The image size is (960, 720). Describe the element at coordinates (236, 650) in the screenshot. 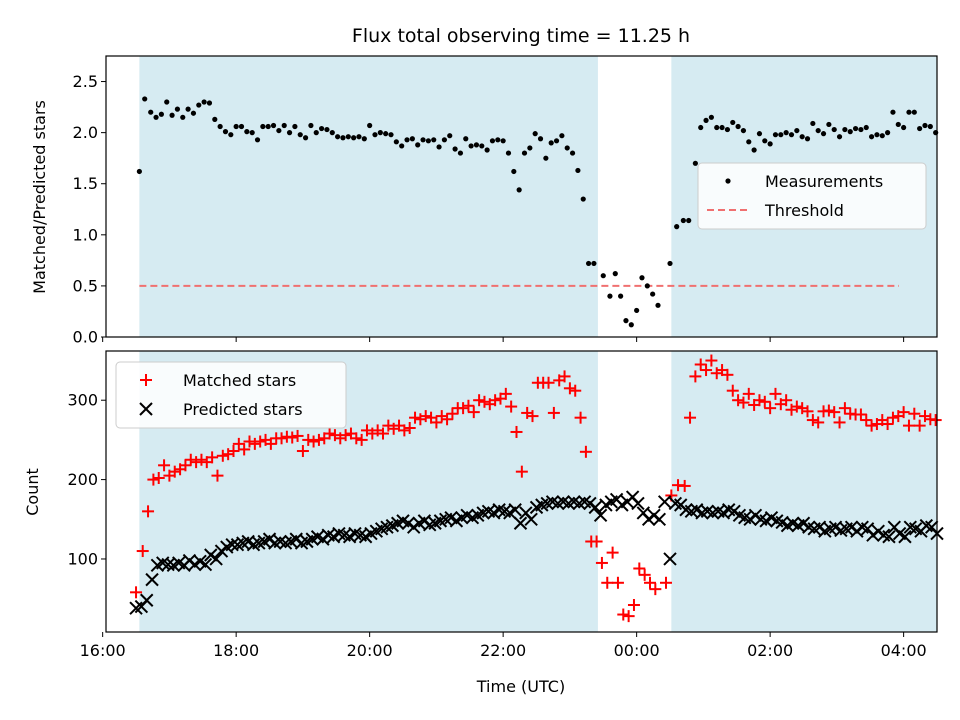

I see `bottom-x-tick-label: 18:00` at that location.